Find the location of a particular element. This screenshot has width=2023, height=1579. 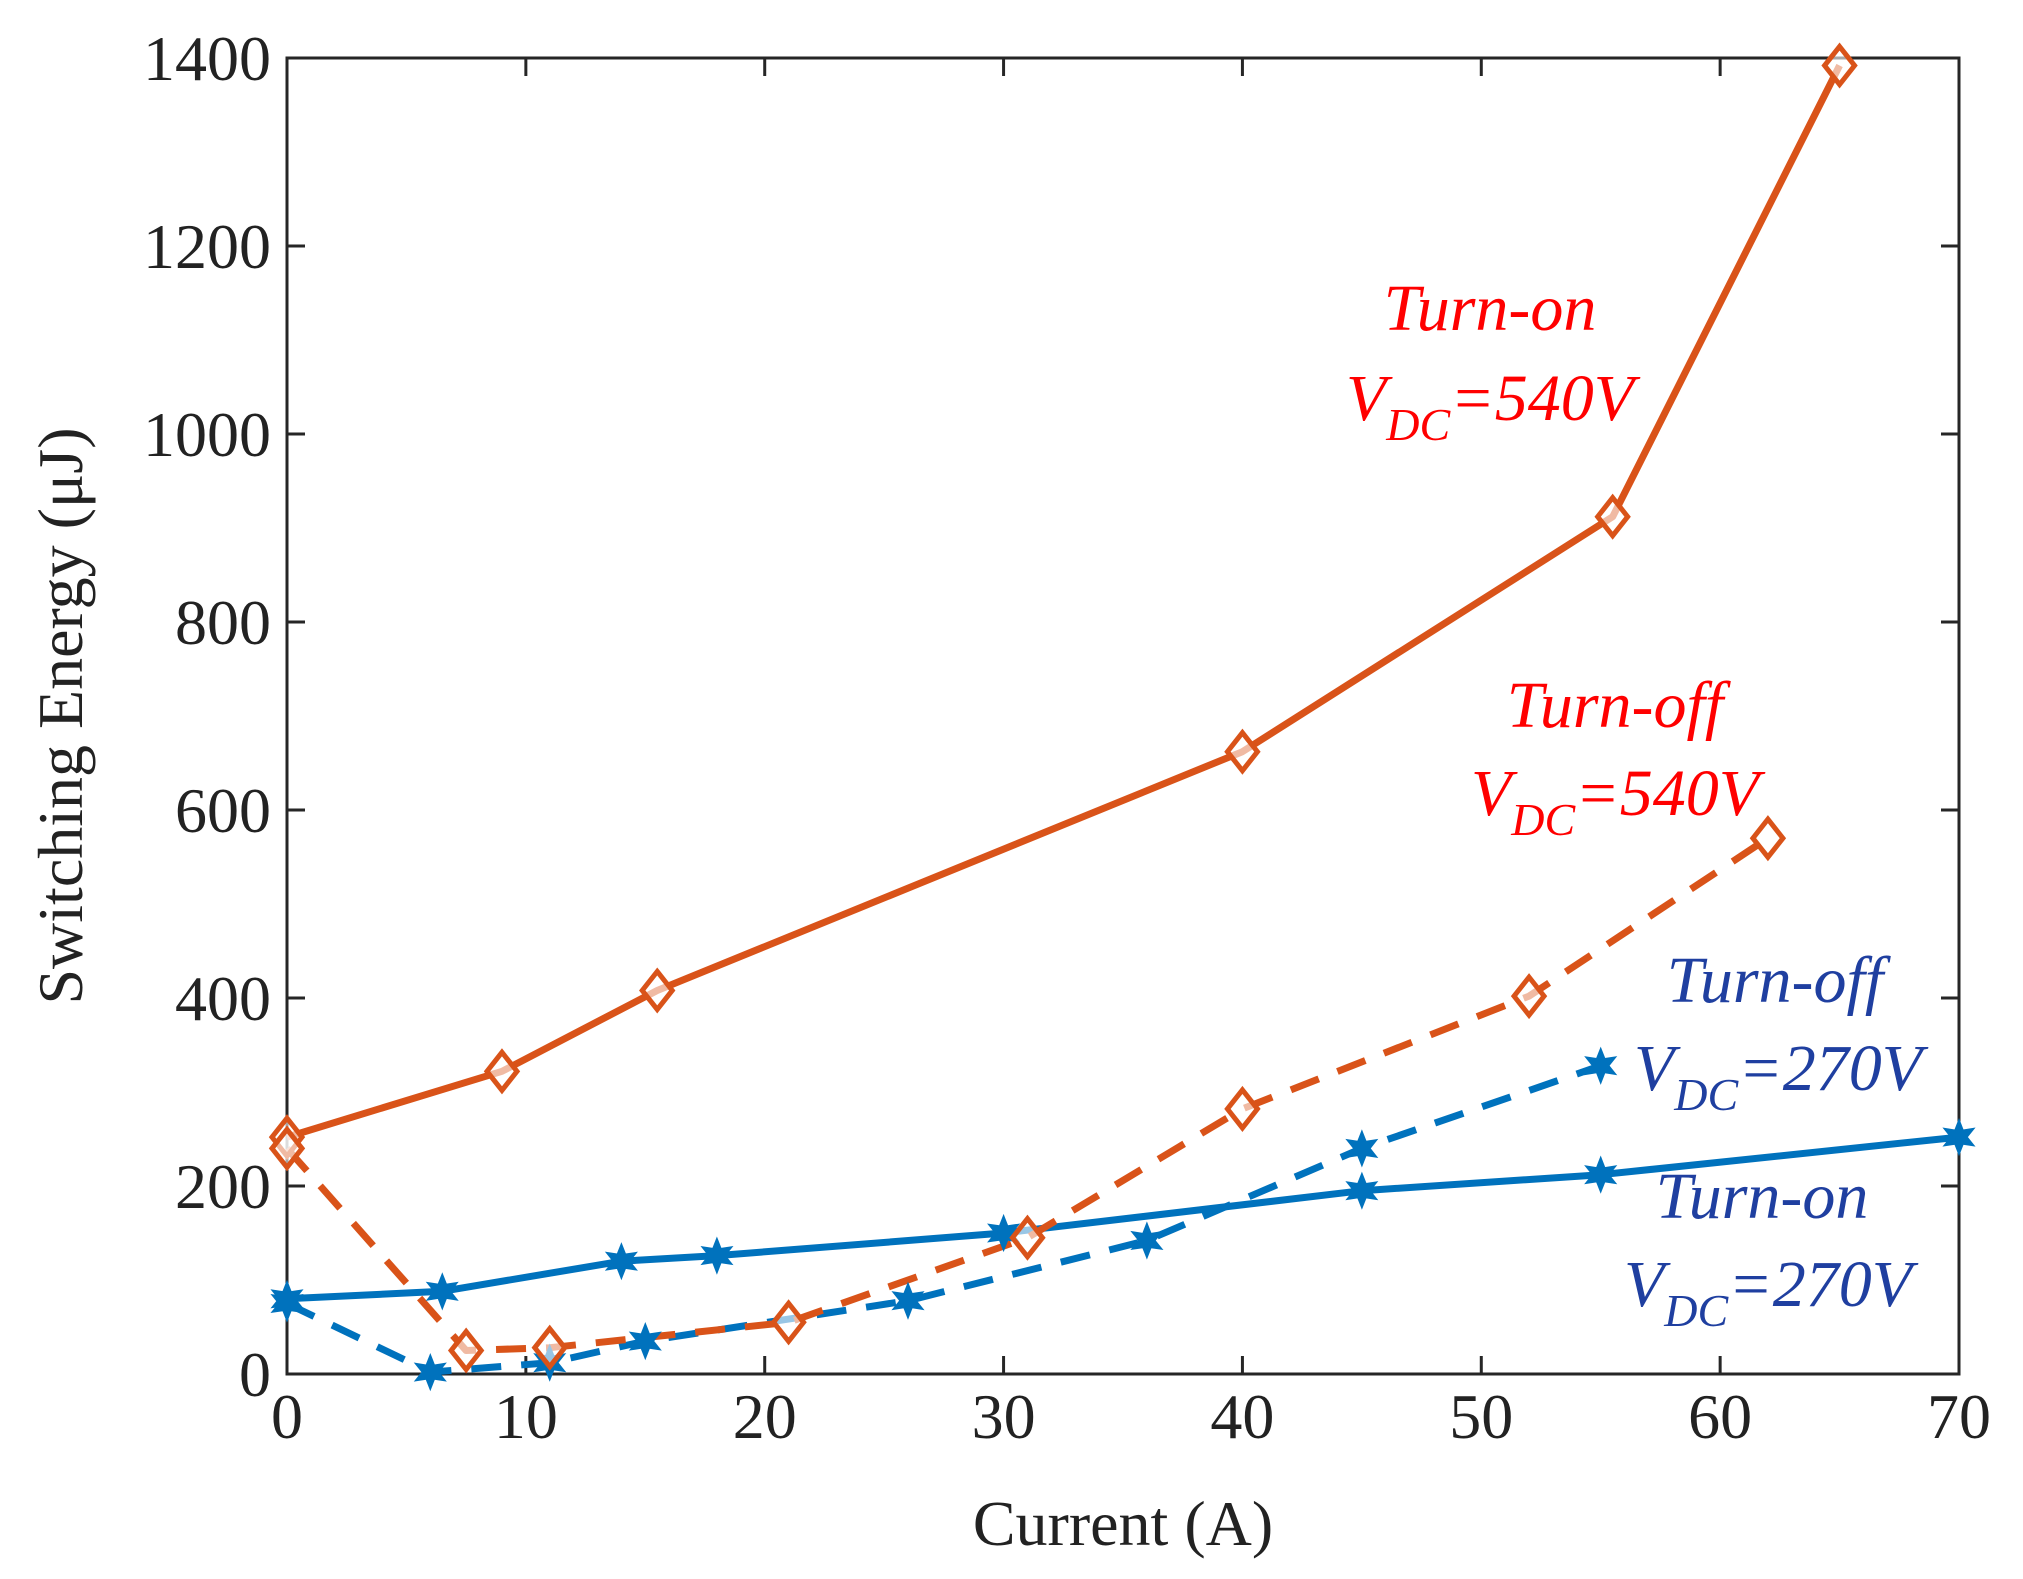

y-tick-label: 1400 is located at coordinates (207, 58).